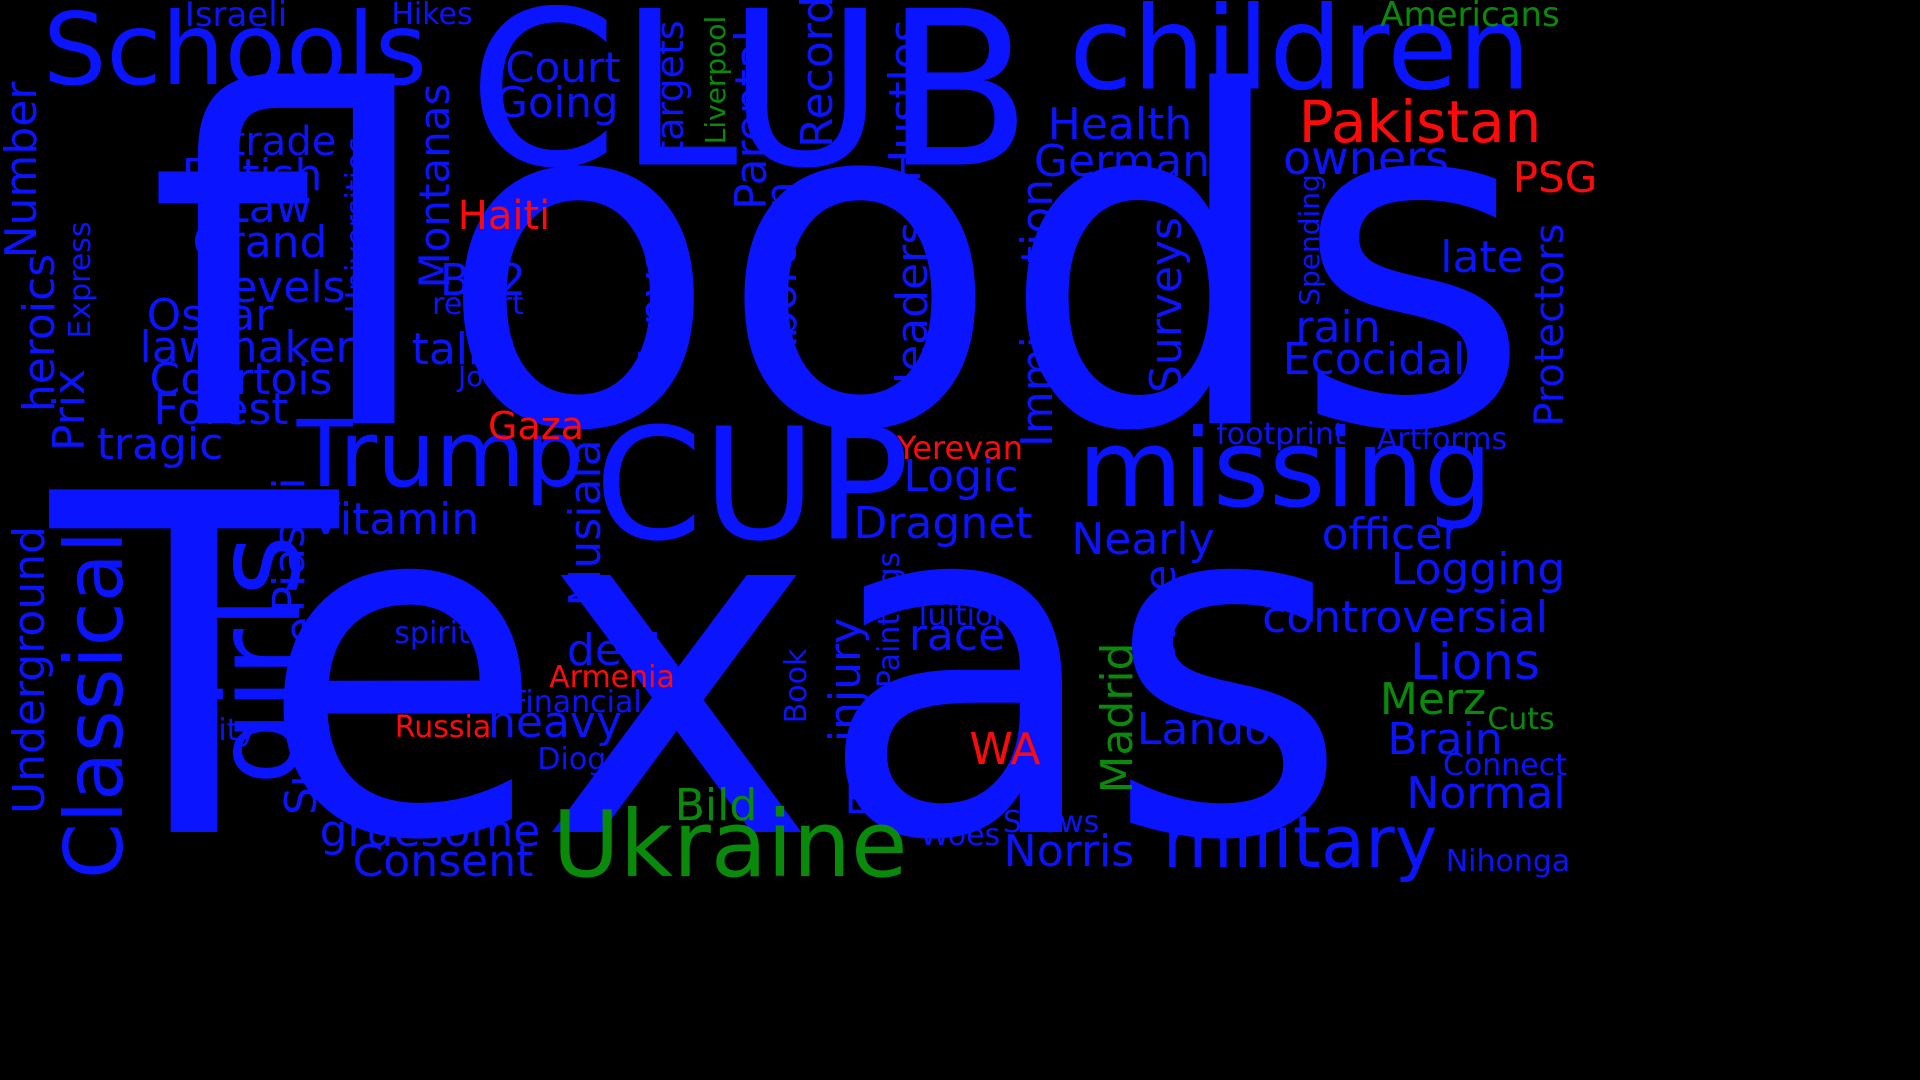  I want to click on word-express: Express, so click(80, 280).